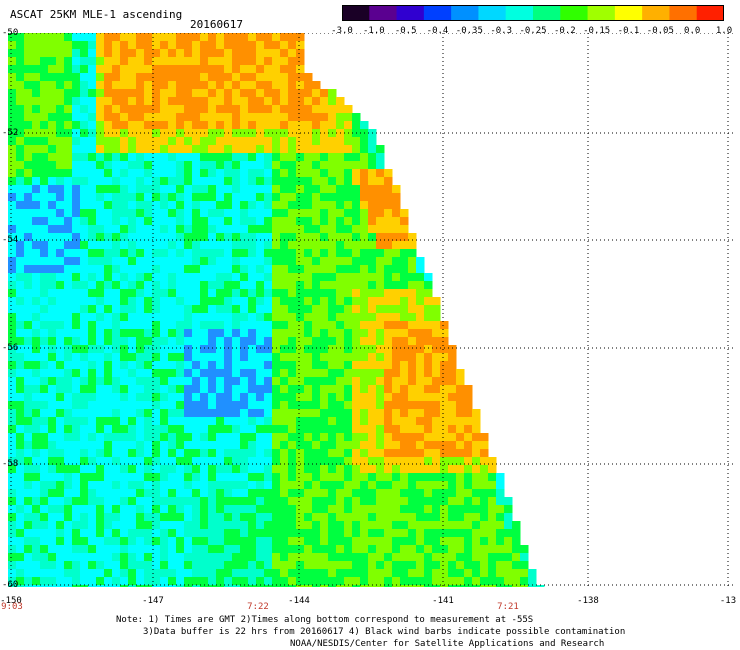  Describe the element at coordinates (11, 601) in the screenshot. I see `lon-label: -150` at that location.